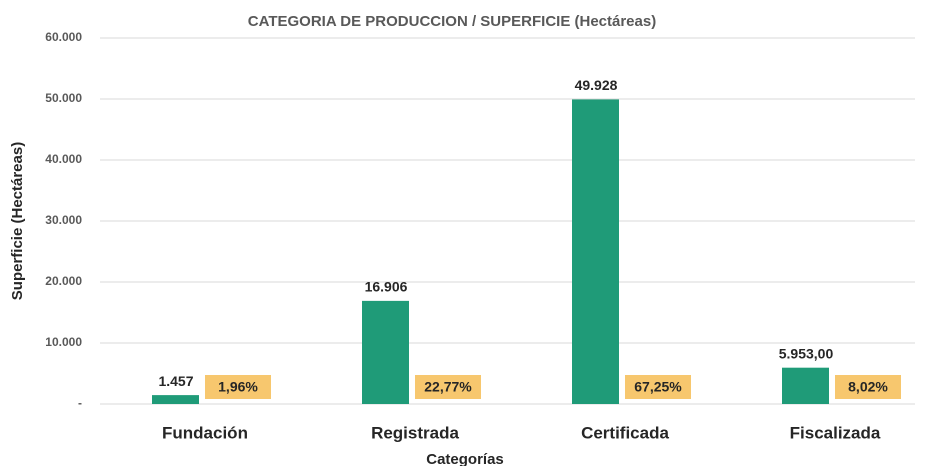  I want to click on x-tick-label: Registrada, so click(415, 432).